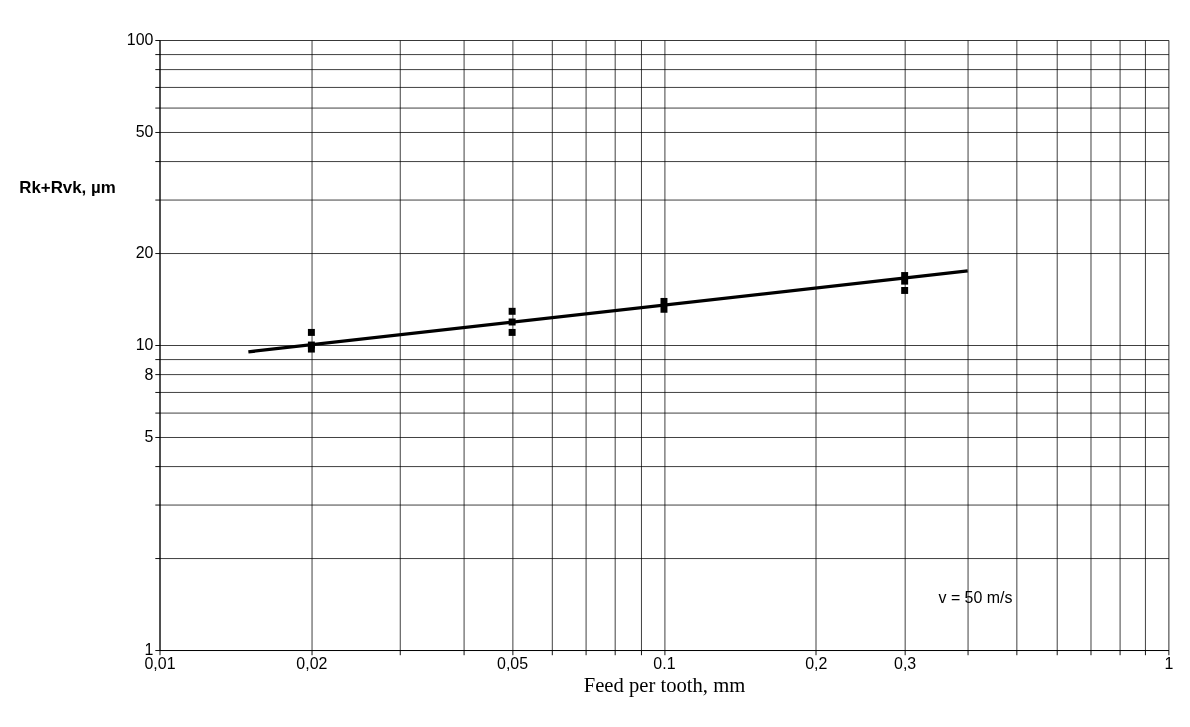  What do you see at coordinates (144, 253) in the screenshot?
I see `y-tick-label: 20` at bounding box center [144, 253].